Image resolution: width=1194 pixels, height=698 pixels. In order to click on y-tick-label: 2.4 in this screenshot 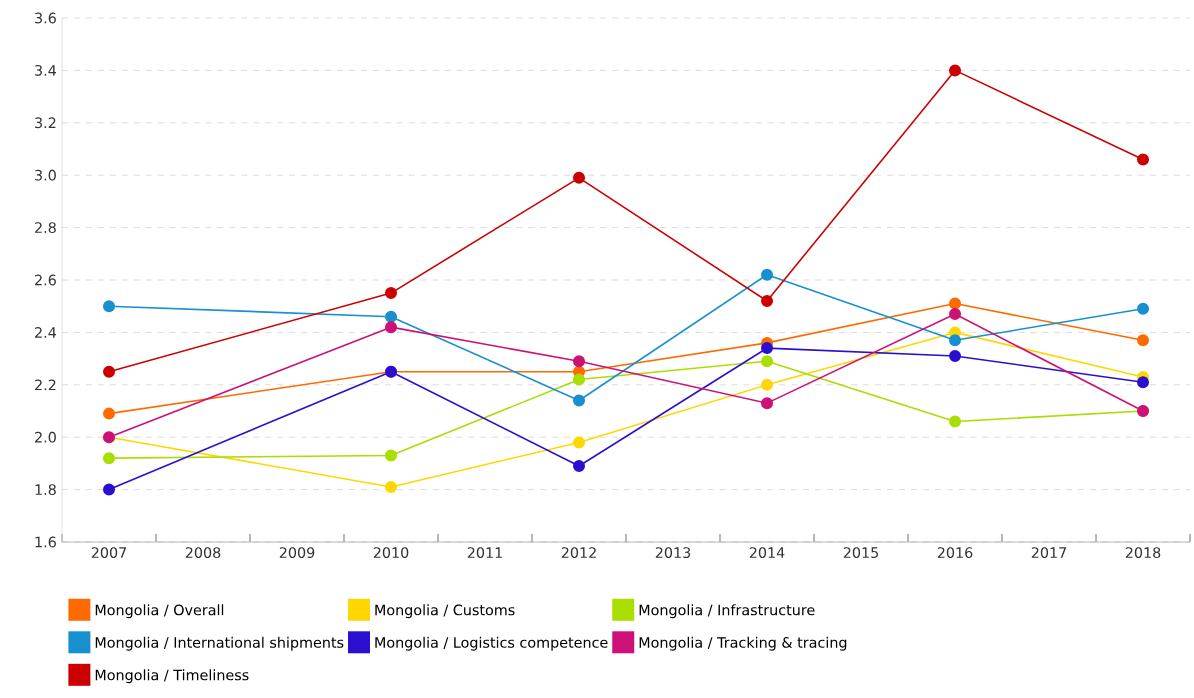, I will do `click(46, 332)`.